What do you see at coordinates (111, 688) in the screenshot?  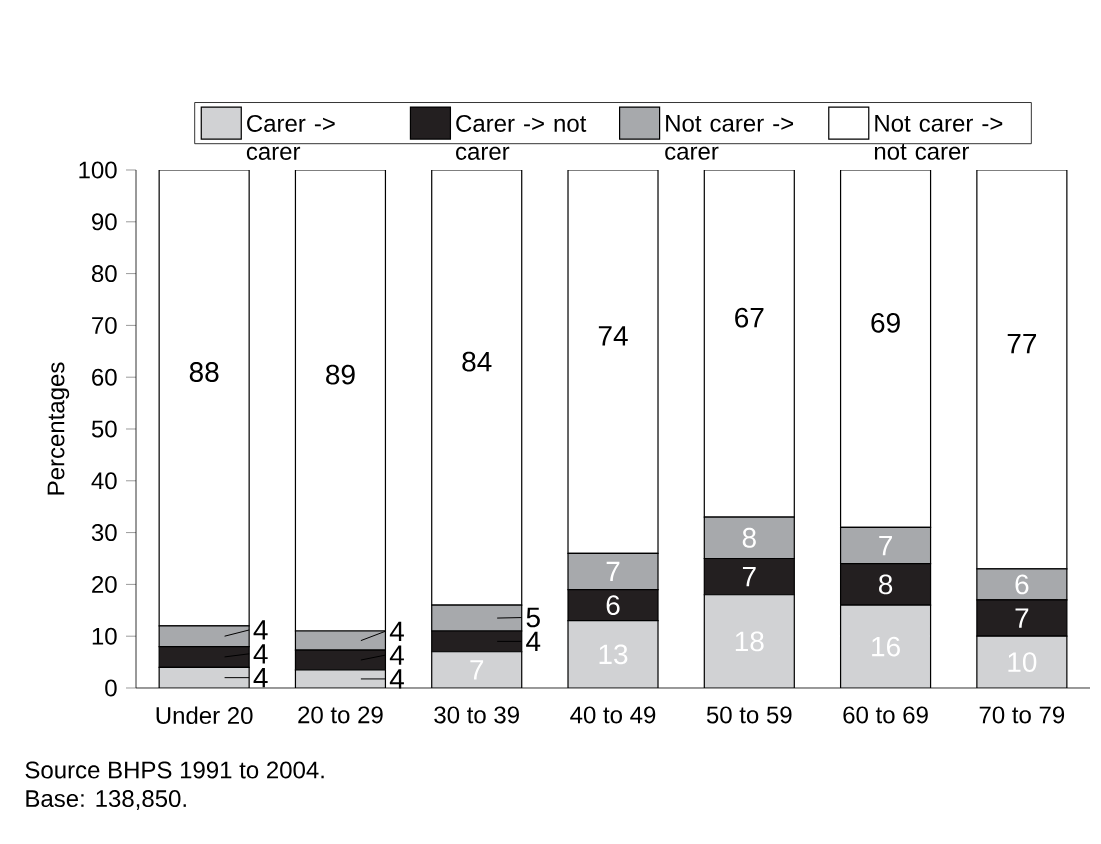 I see `y-tick-label: 0` at bounding box center [111, 688].